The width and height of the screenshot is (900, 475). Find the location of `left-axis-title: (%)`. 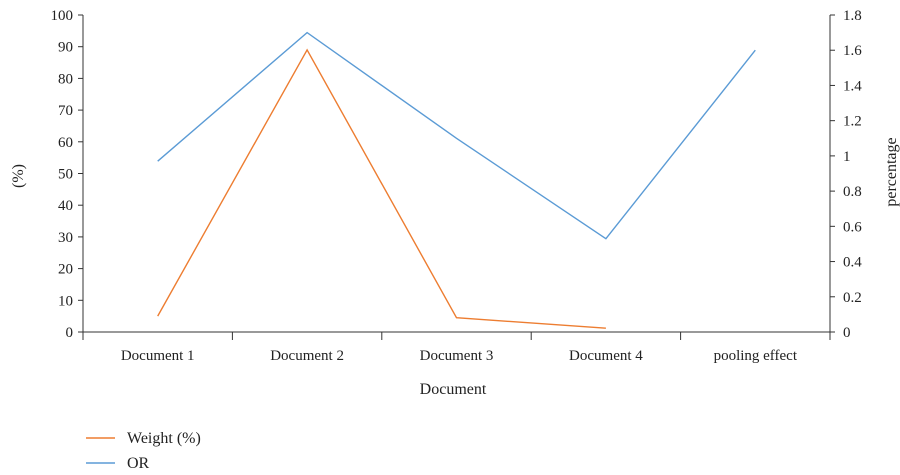

left-axis-title: (%) is located at coordinates (18, 176).